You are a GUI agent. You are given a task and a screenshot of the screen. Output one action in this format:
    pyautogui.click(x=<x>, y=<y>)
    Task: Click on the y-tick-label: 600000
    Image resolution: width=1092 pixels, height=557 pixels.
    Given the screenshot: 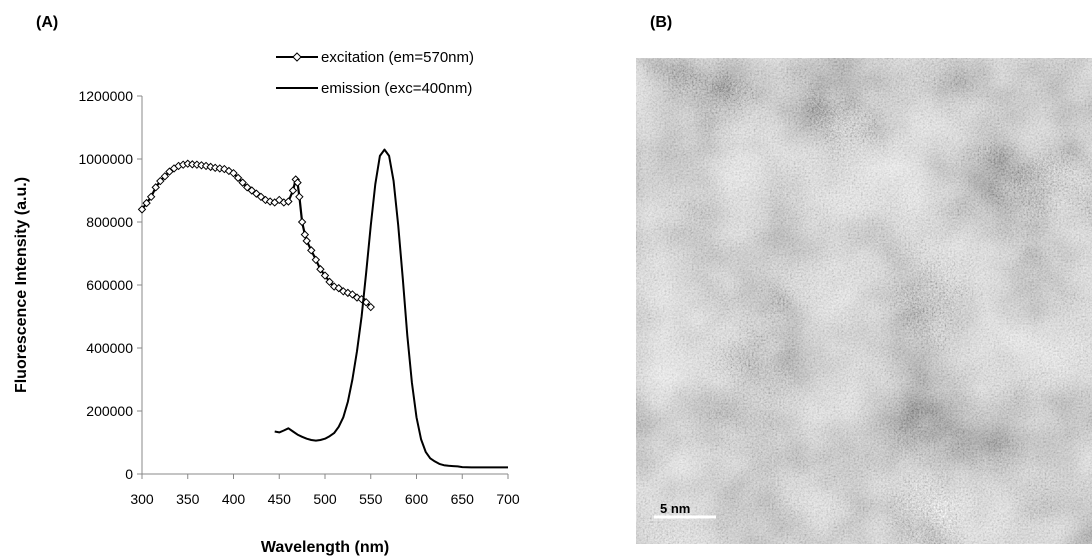 What is the action you would take?
    pyautogui.click(x=109, y=285)
    